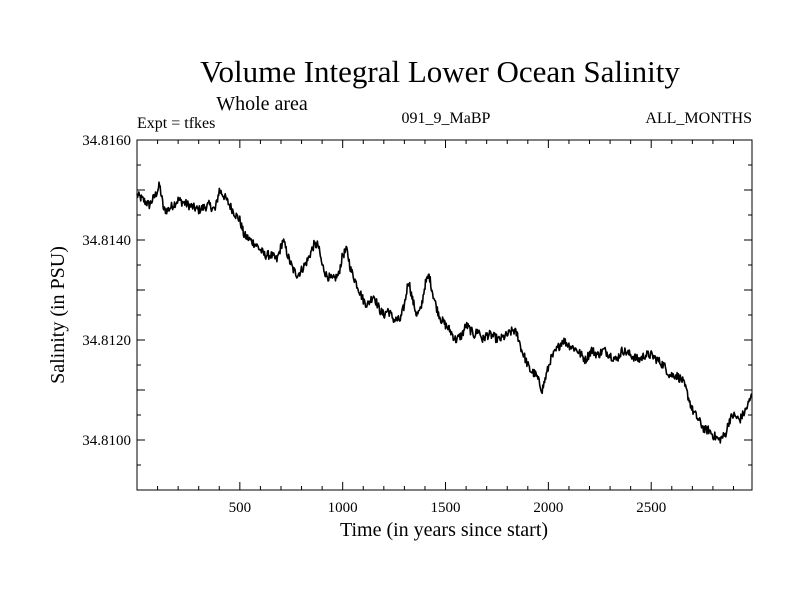 The image size is (800, 600). I want to click on y-axis-label: Salinity (in PSU), so click(58, 315).